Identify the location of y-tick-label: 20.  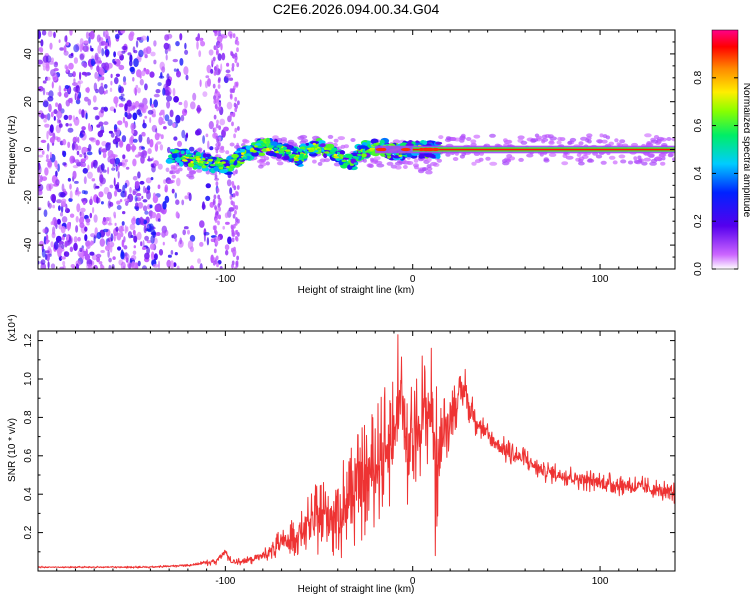
(28, 102).